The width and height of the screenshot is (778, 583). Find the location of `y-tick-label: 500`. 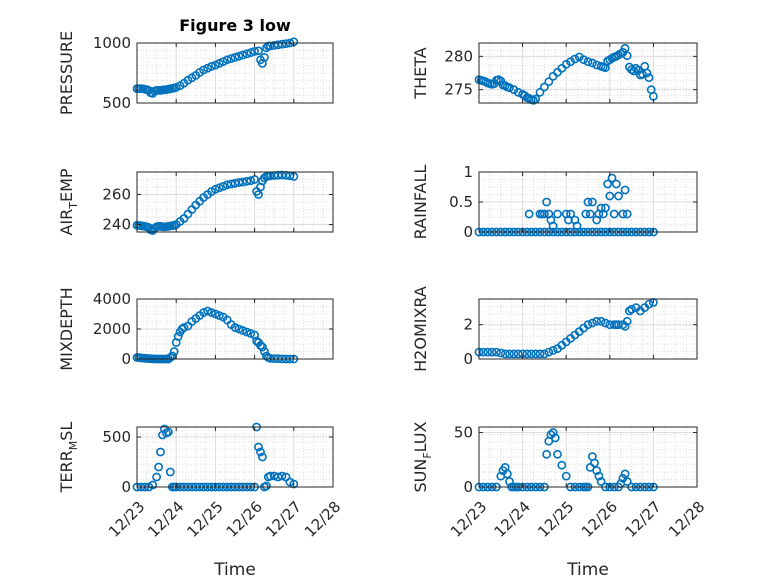

y-tick-label: 500 is located at coordinates (116, 437).